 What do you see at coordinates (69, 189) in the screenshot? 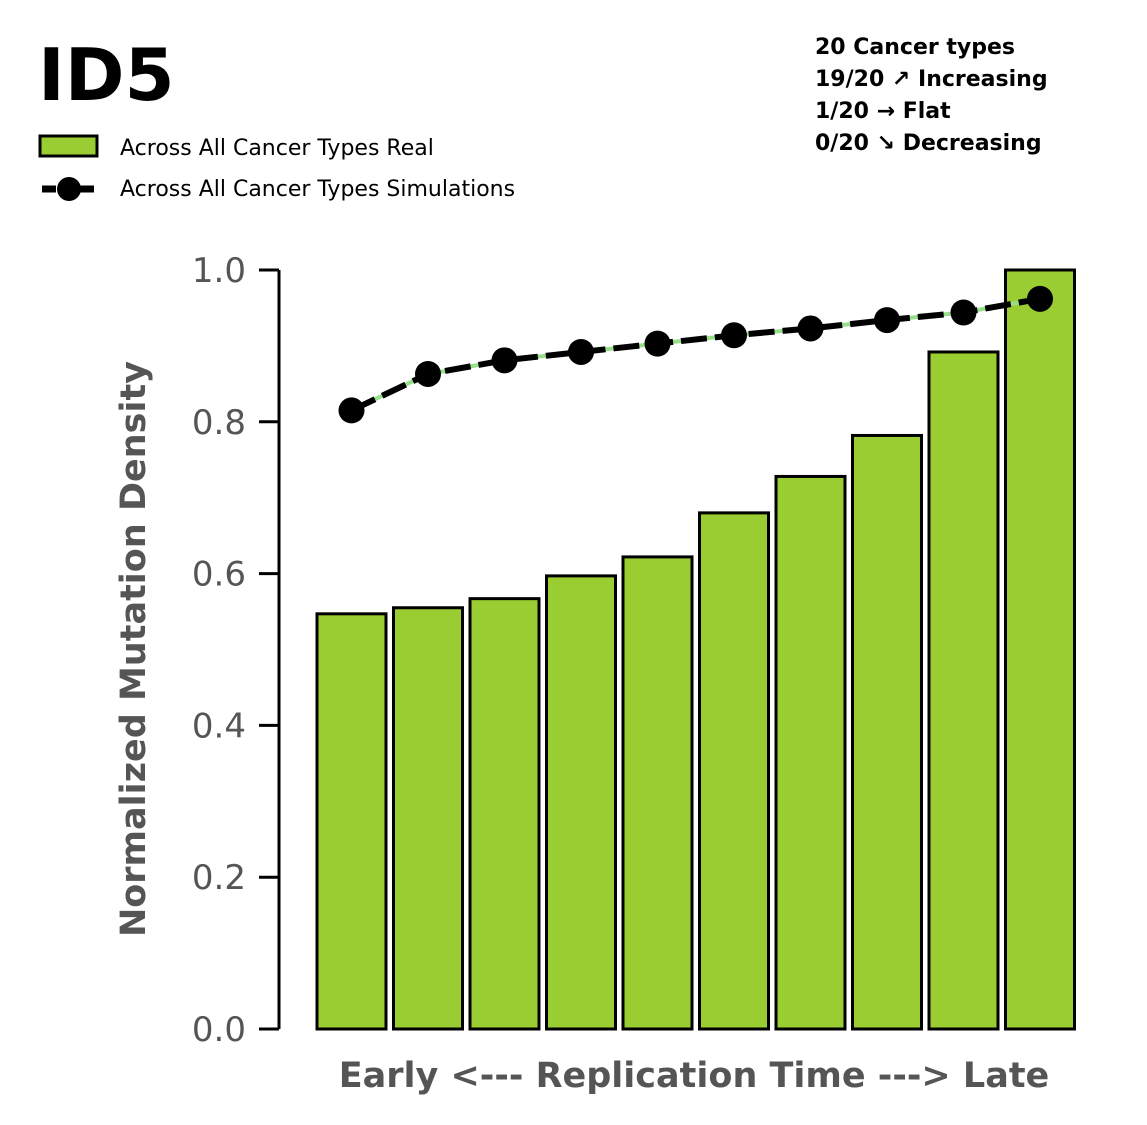
I see `legend-swatch-simulations-marker` at bounding box center [69, 189].